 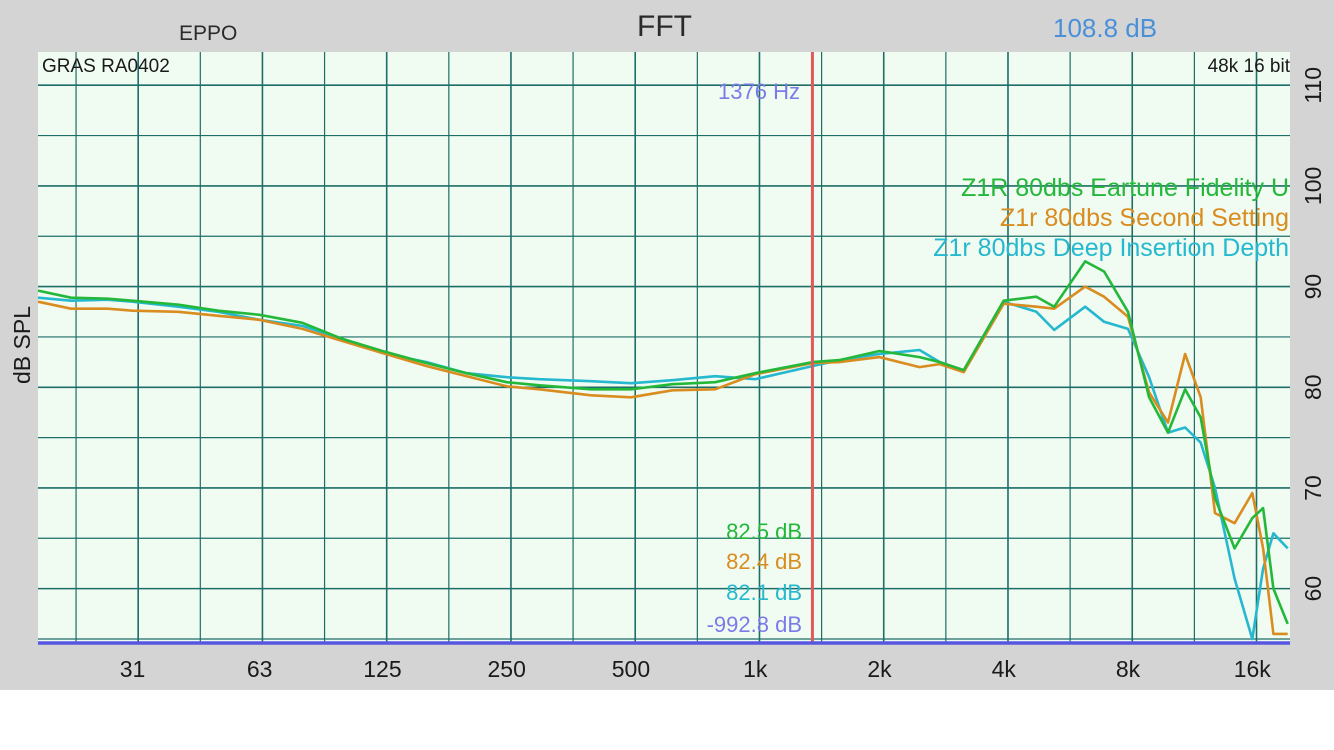 What do you see at coordinates (764, 531) in the screenshot?
I see `cursor-value-eartune: 82.5 dB` at bounding box center [764, 531].